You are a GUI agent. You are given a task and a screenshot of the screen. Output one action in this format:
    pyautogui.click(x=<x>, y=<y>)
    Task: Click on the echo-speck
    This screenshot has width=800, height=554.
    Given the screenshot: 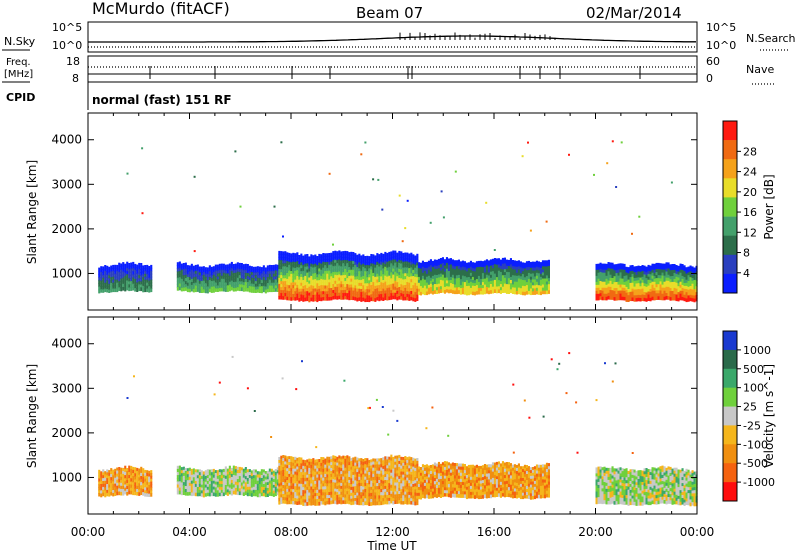 What is the action you would take?
    pyautogui.click(x=430, y=222)
    